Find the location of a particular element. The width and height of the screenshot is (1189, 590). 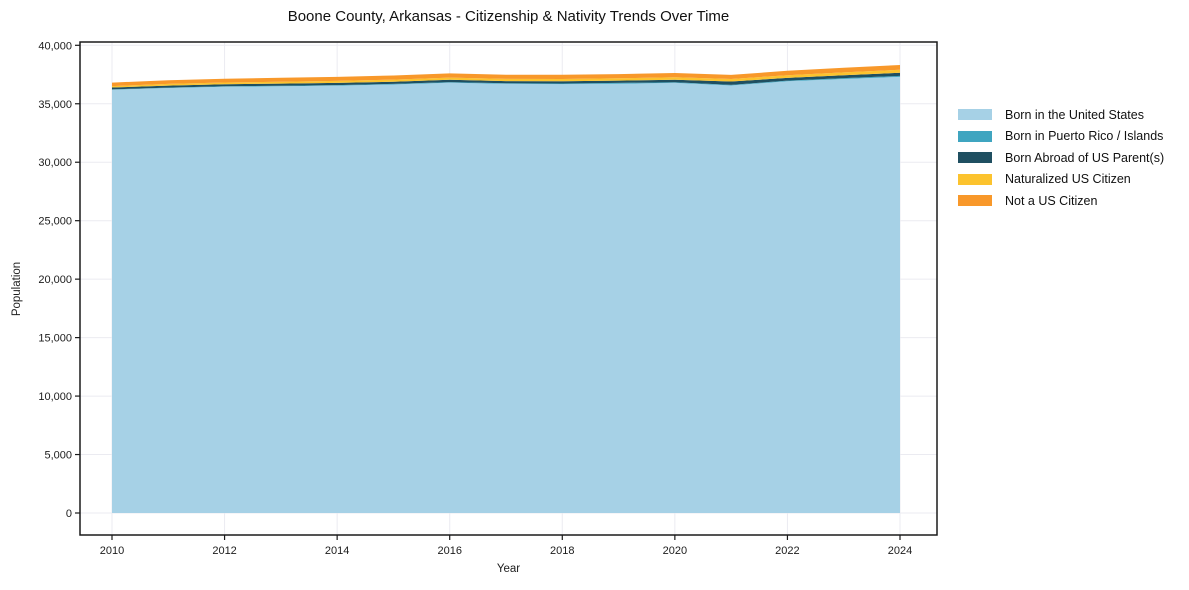

x-tick-label: 2014 is located at coordinates (337, 551).